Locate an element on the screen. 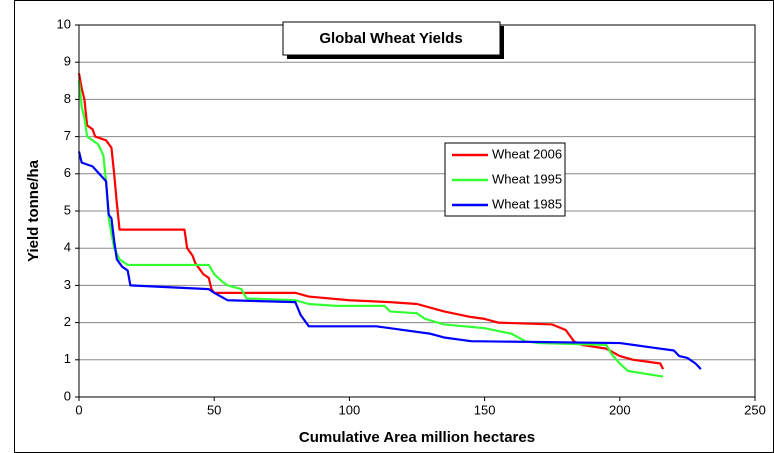 This screenshot has width=774, height=453. legend-label: Wheat 2006 is located at coordinates (527, 153).